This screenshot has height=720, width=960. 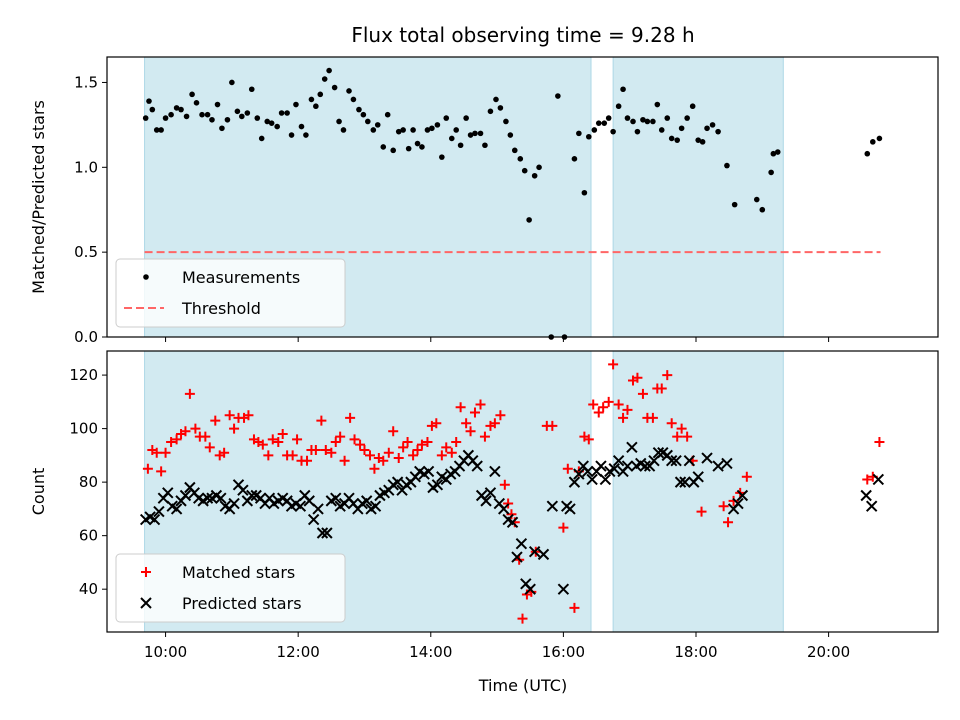 What do you see at coordinates (241, 277) in the screenshot?
I see `legend-label: Measurements` at bounding box center [241, 277].